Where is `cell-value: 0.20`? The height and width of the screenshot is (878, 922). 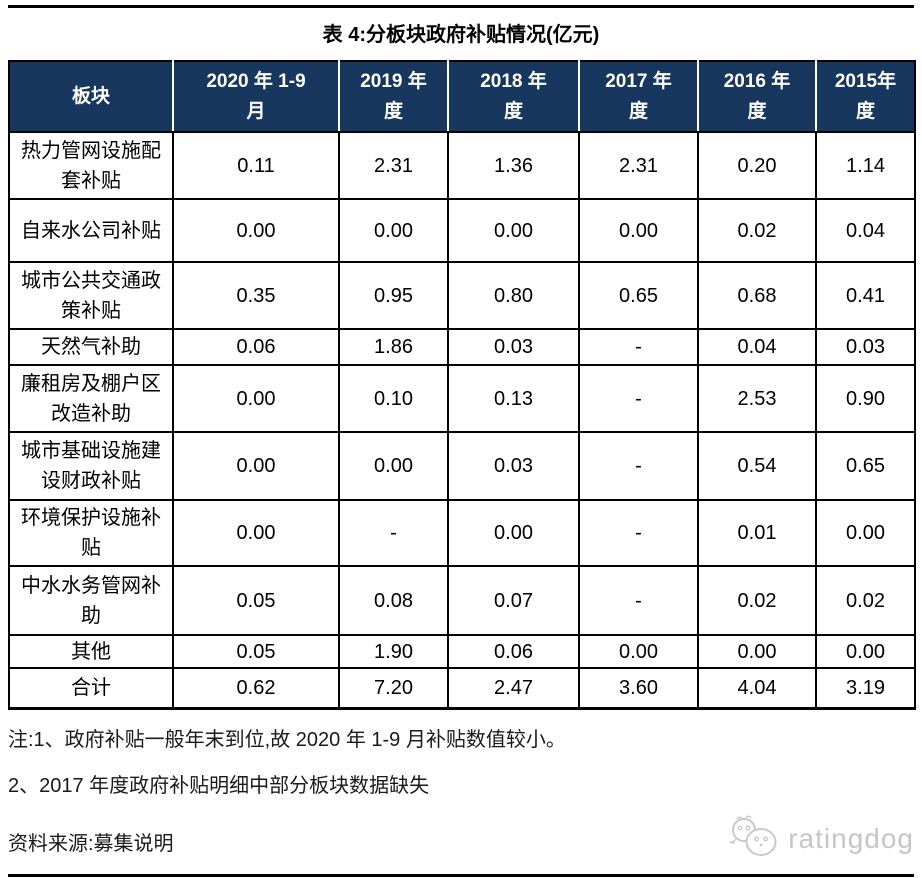 cell-value: 0.20 is located at coordinates (757, 165).